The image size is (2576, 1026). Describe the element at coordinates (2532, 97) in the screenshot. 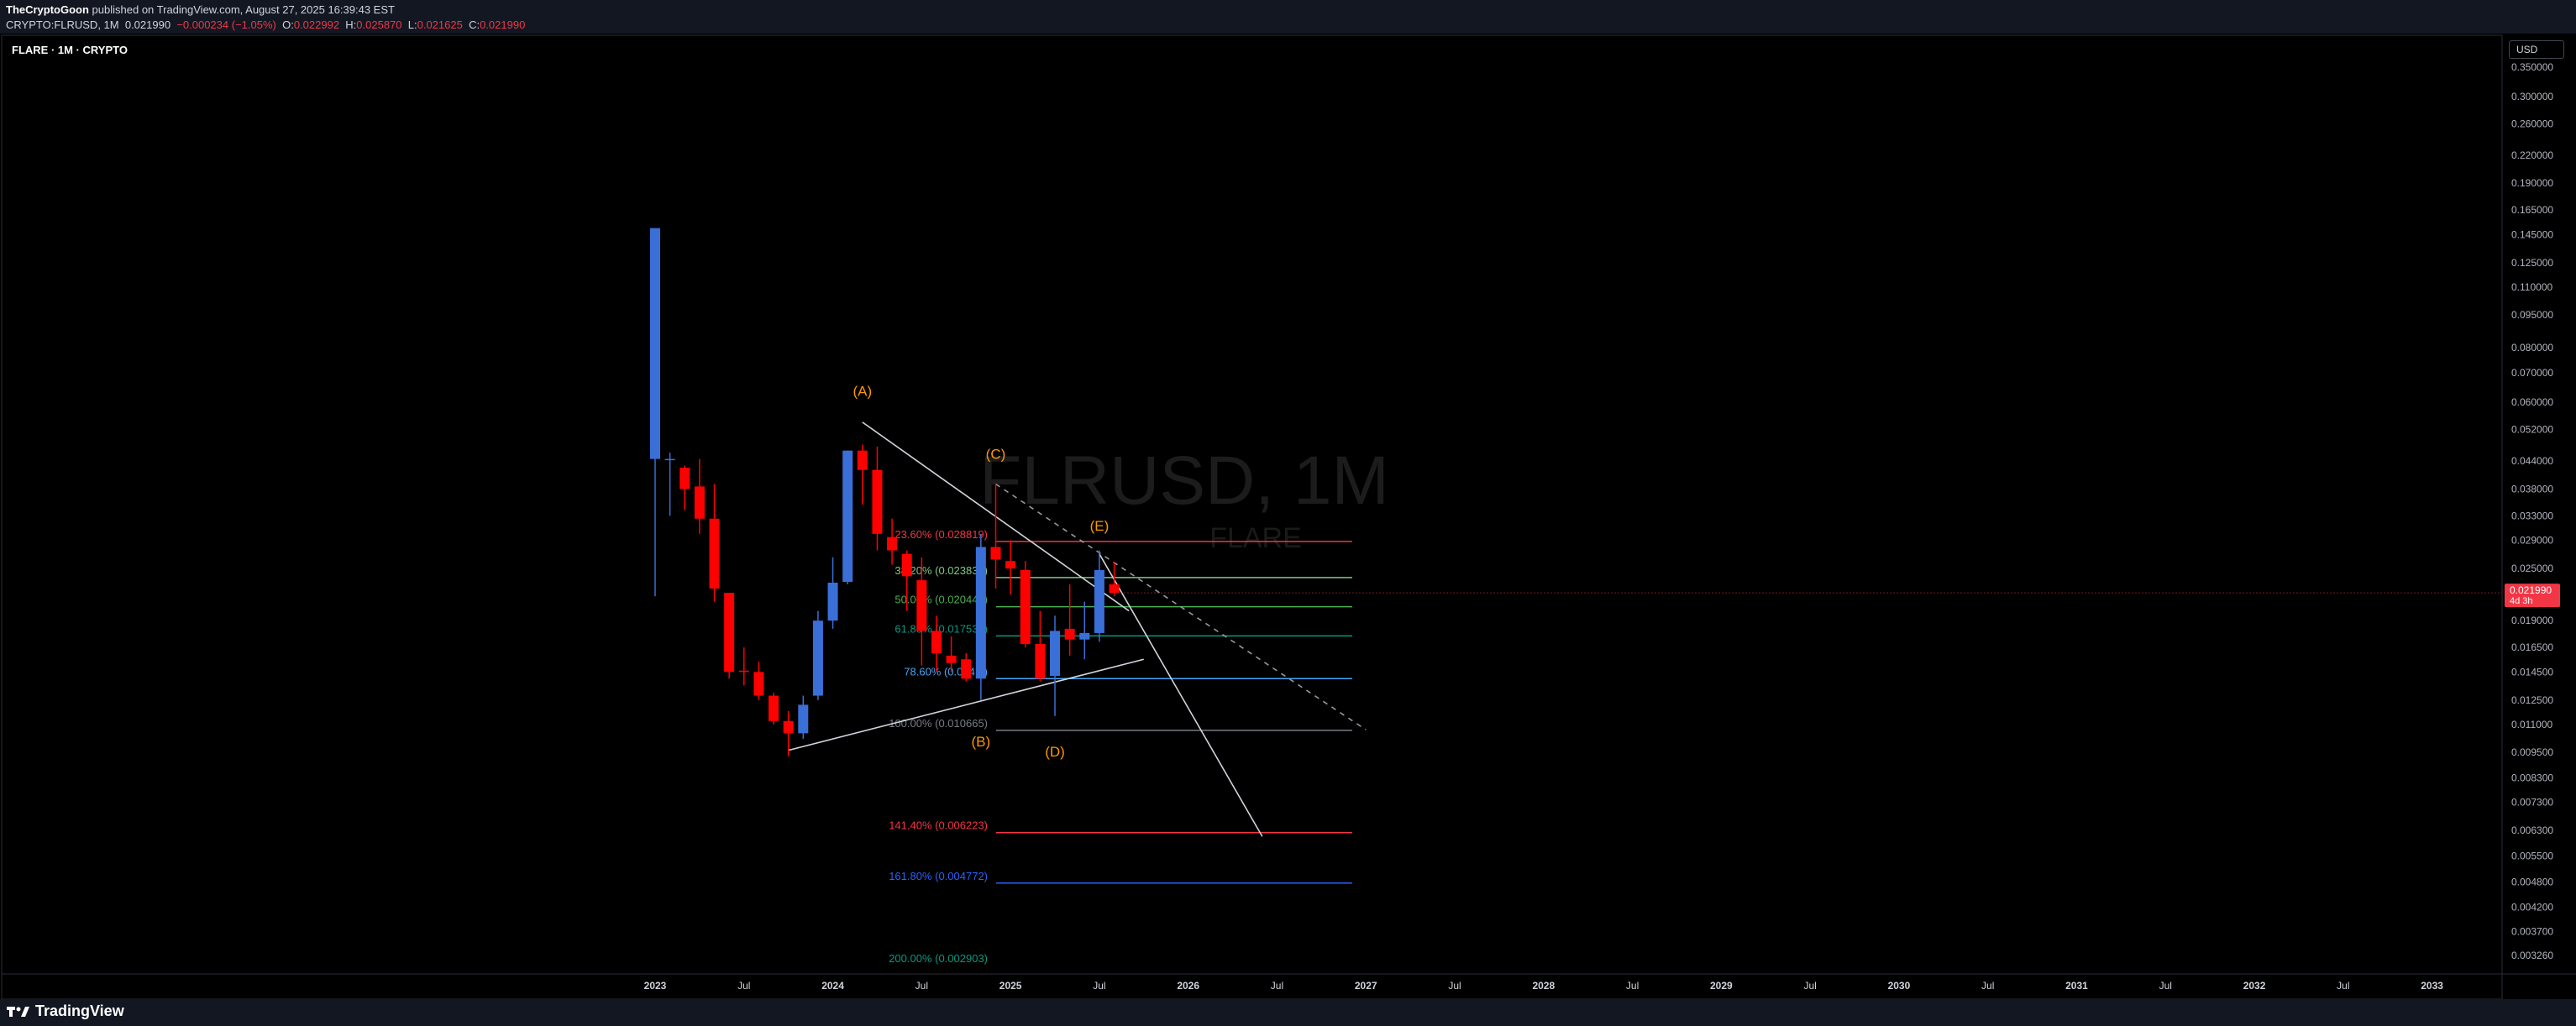

I see `price-axis-tick: 0.300000` at that location.